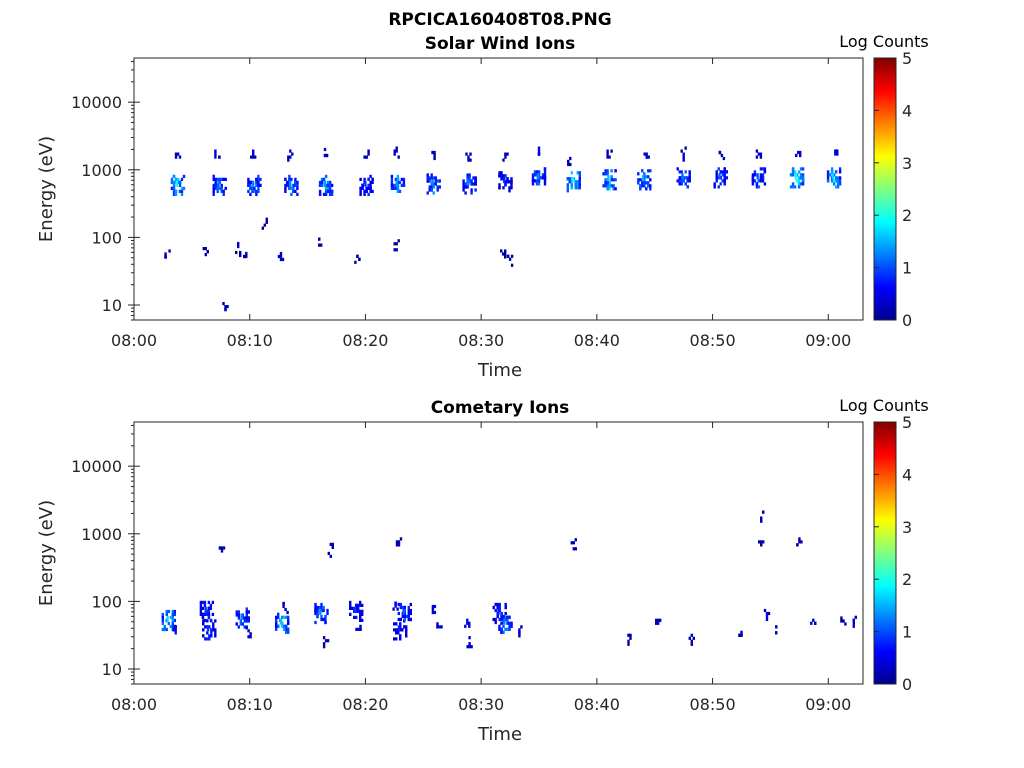 The height and width of the screenshot is (768, 1024). Describe the element at coordinates (713, 340) in the screenshot. I see `x-tick-label: 08:50` at that location.